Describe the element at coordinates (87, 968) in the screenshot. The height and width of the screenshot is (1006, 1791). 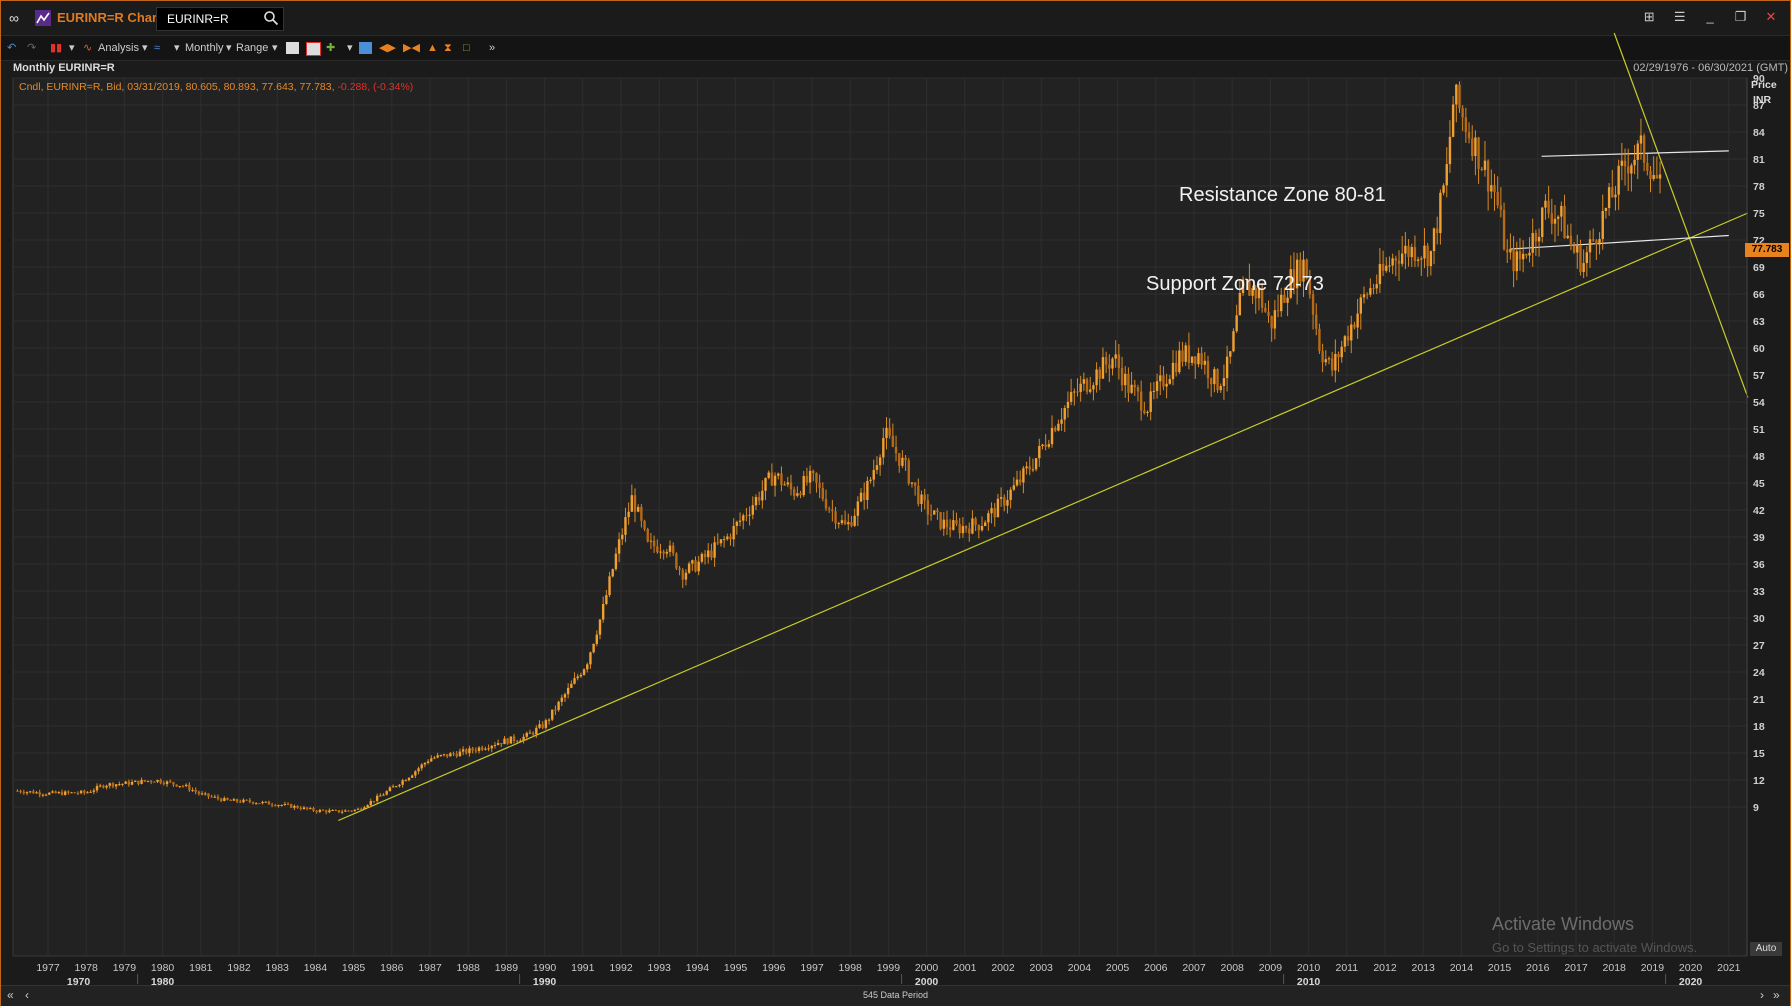
I see `x-tick-label: 1978` at that location.